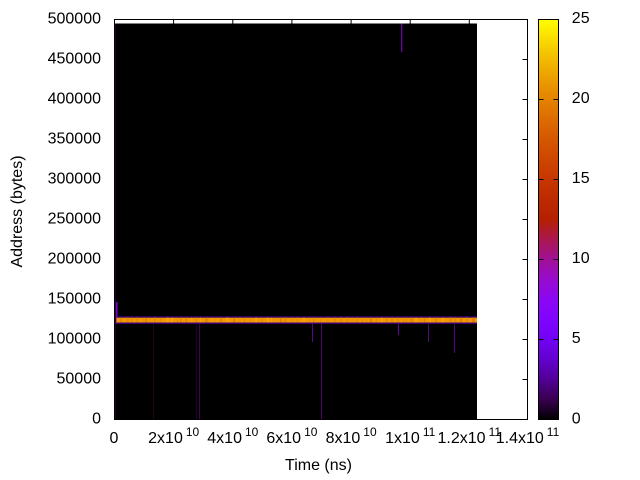  Describe the element at coordinates (17, 211) in the screenshot. I see `svg-text: Address (bytes)` at that location.